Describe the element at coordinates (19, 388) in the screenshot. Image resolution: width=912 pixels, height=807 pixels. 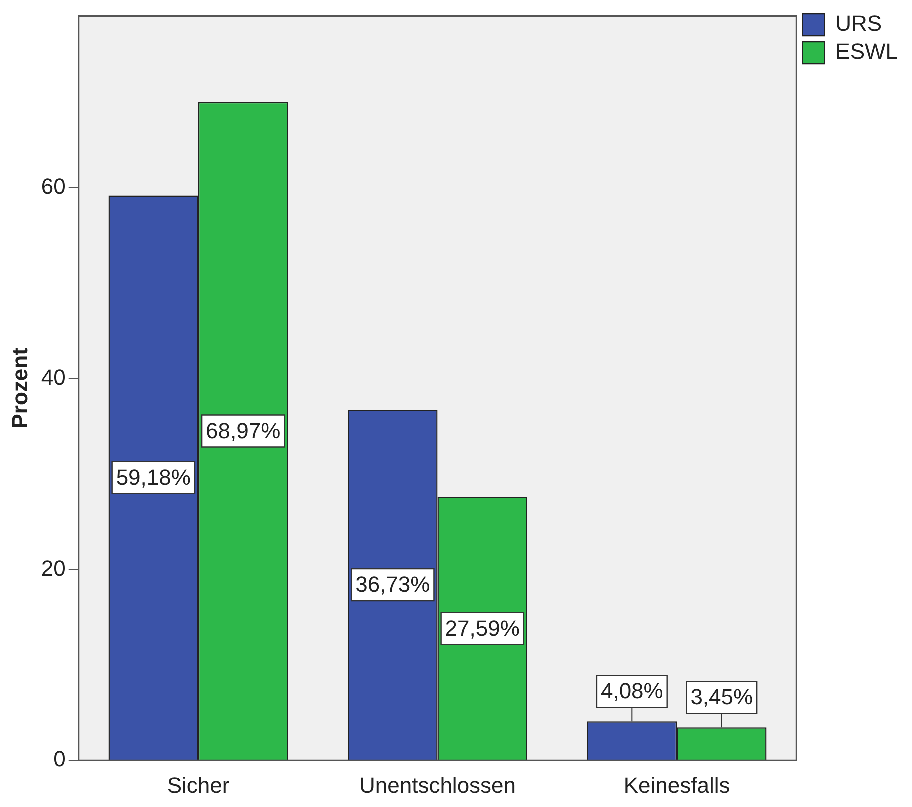
I see `y-axis-title: Prozent` at that location.